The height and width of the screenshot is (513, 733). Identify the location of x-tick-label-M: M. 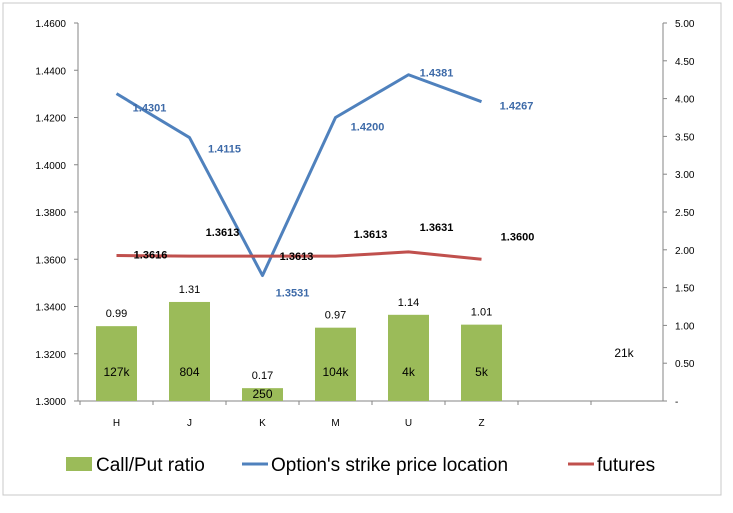
(335, 423).